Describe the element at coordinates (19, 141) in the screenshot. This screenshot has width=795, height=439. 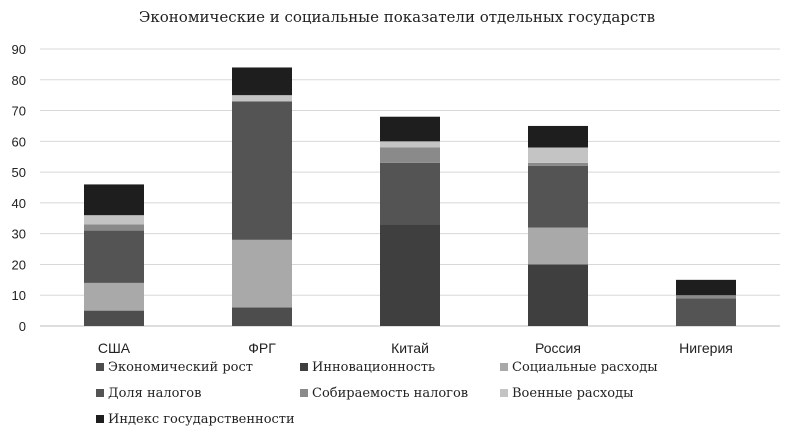
I see `y-tick-label-60: 60` at that location.